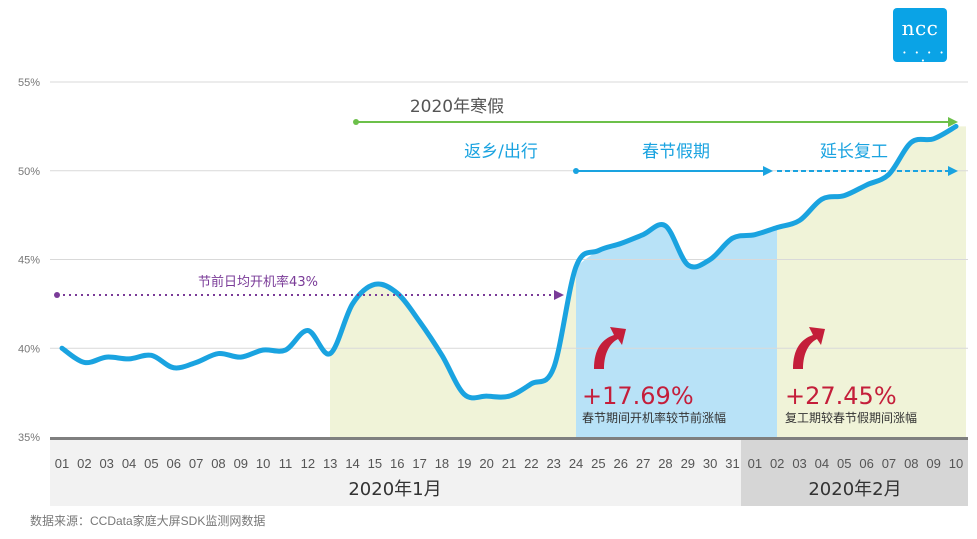  What do you see at coordinates (920, 28) in the screenshot?
I see `logo-text: ncc` at bounding box center [920, 28].